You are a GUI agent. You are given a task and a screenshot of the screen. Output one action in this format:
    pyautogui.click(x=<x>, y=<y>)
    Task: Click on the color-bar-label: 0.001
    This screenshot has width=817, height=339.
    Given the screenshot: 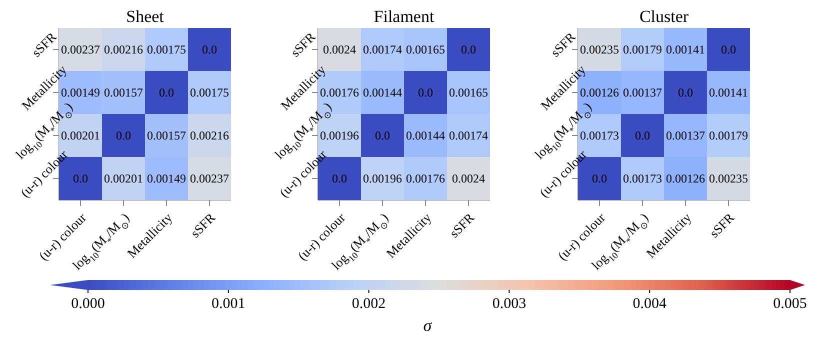 What is the action you would take?
    pyautogui.click(x=229, y=304)
    